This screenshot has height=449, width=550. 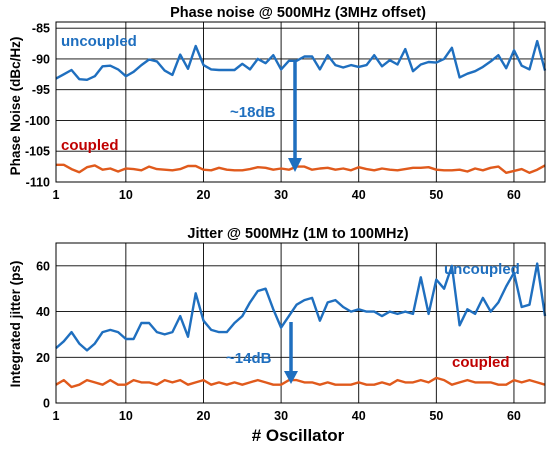 I want to click on y-tick-label: -105, so click(x=37, y=152).